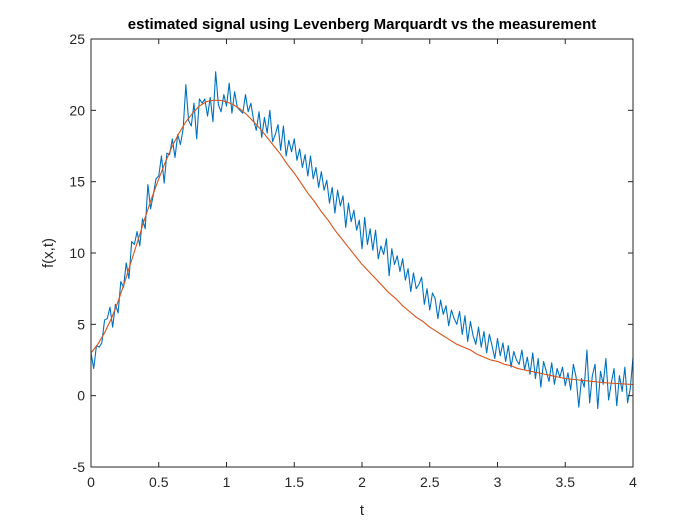 Image resolution: width=700 pixels, height=525 pixels. What do you see at coordinates (362, 482) in the screenshot?
I see `x-tick-label-4: 2` at bounding box center [362, 482].